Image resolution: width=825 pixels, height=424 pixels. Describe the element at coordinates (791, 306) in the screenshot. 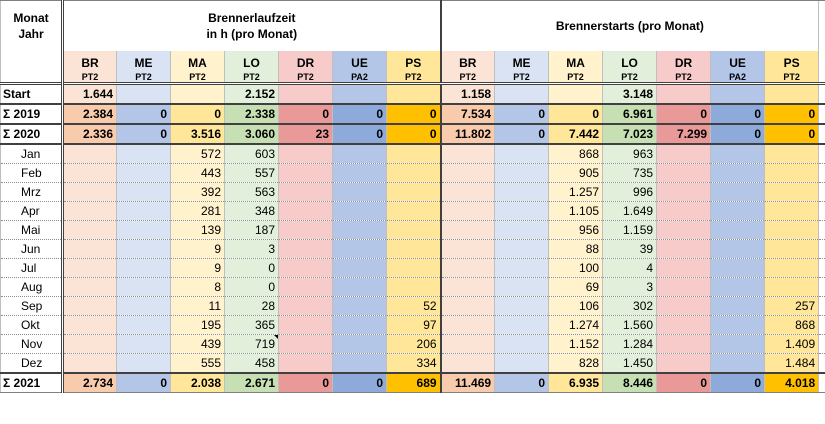

I see `table-cell: 257` at that location.